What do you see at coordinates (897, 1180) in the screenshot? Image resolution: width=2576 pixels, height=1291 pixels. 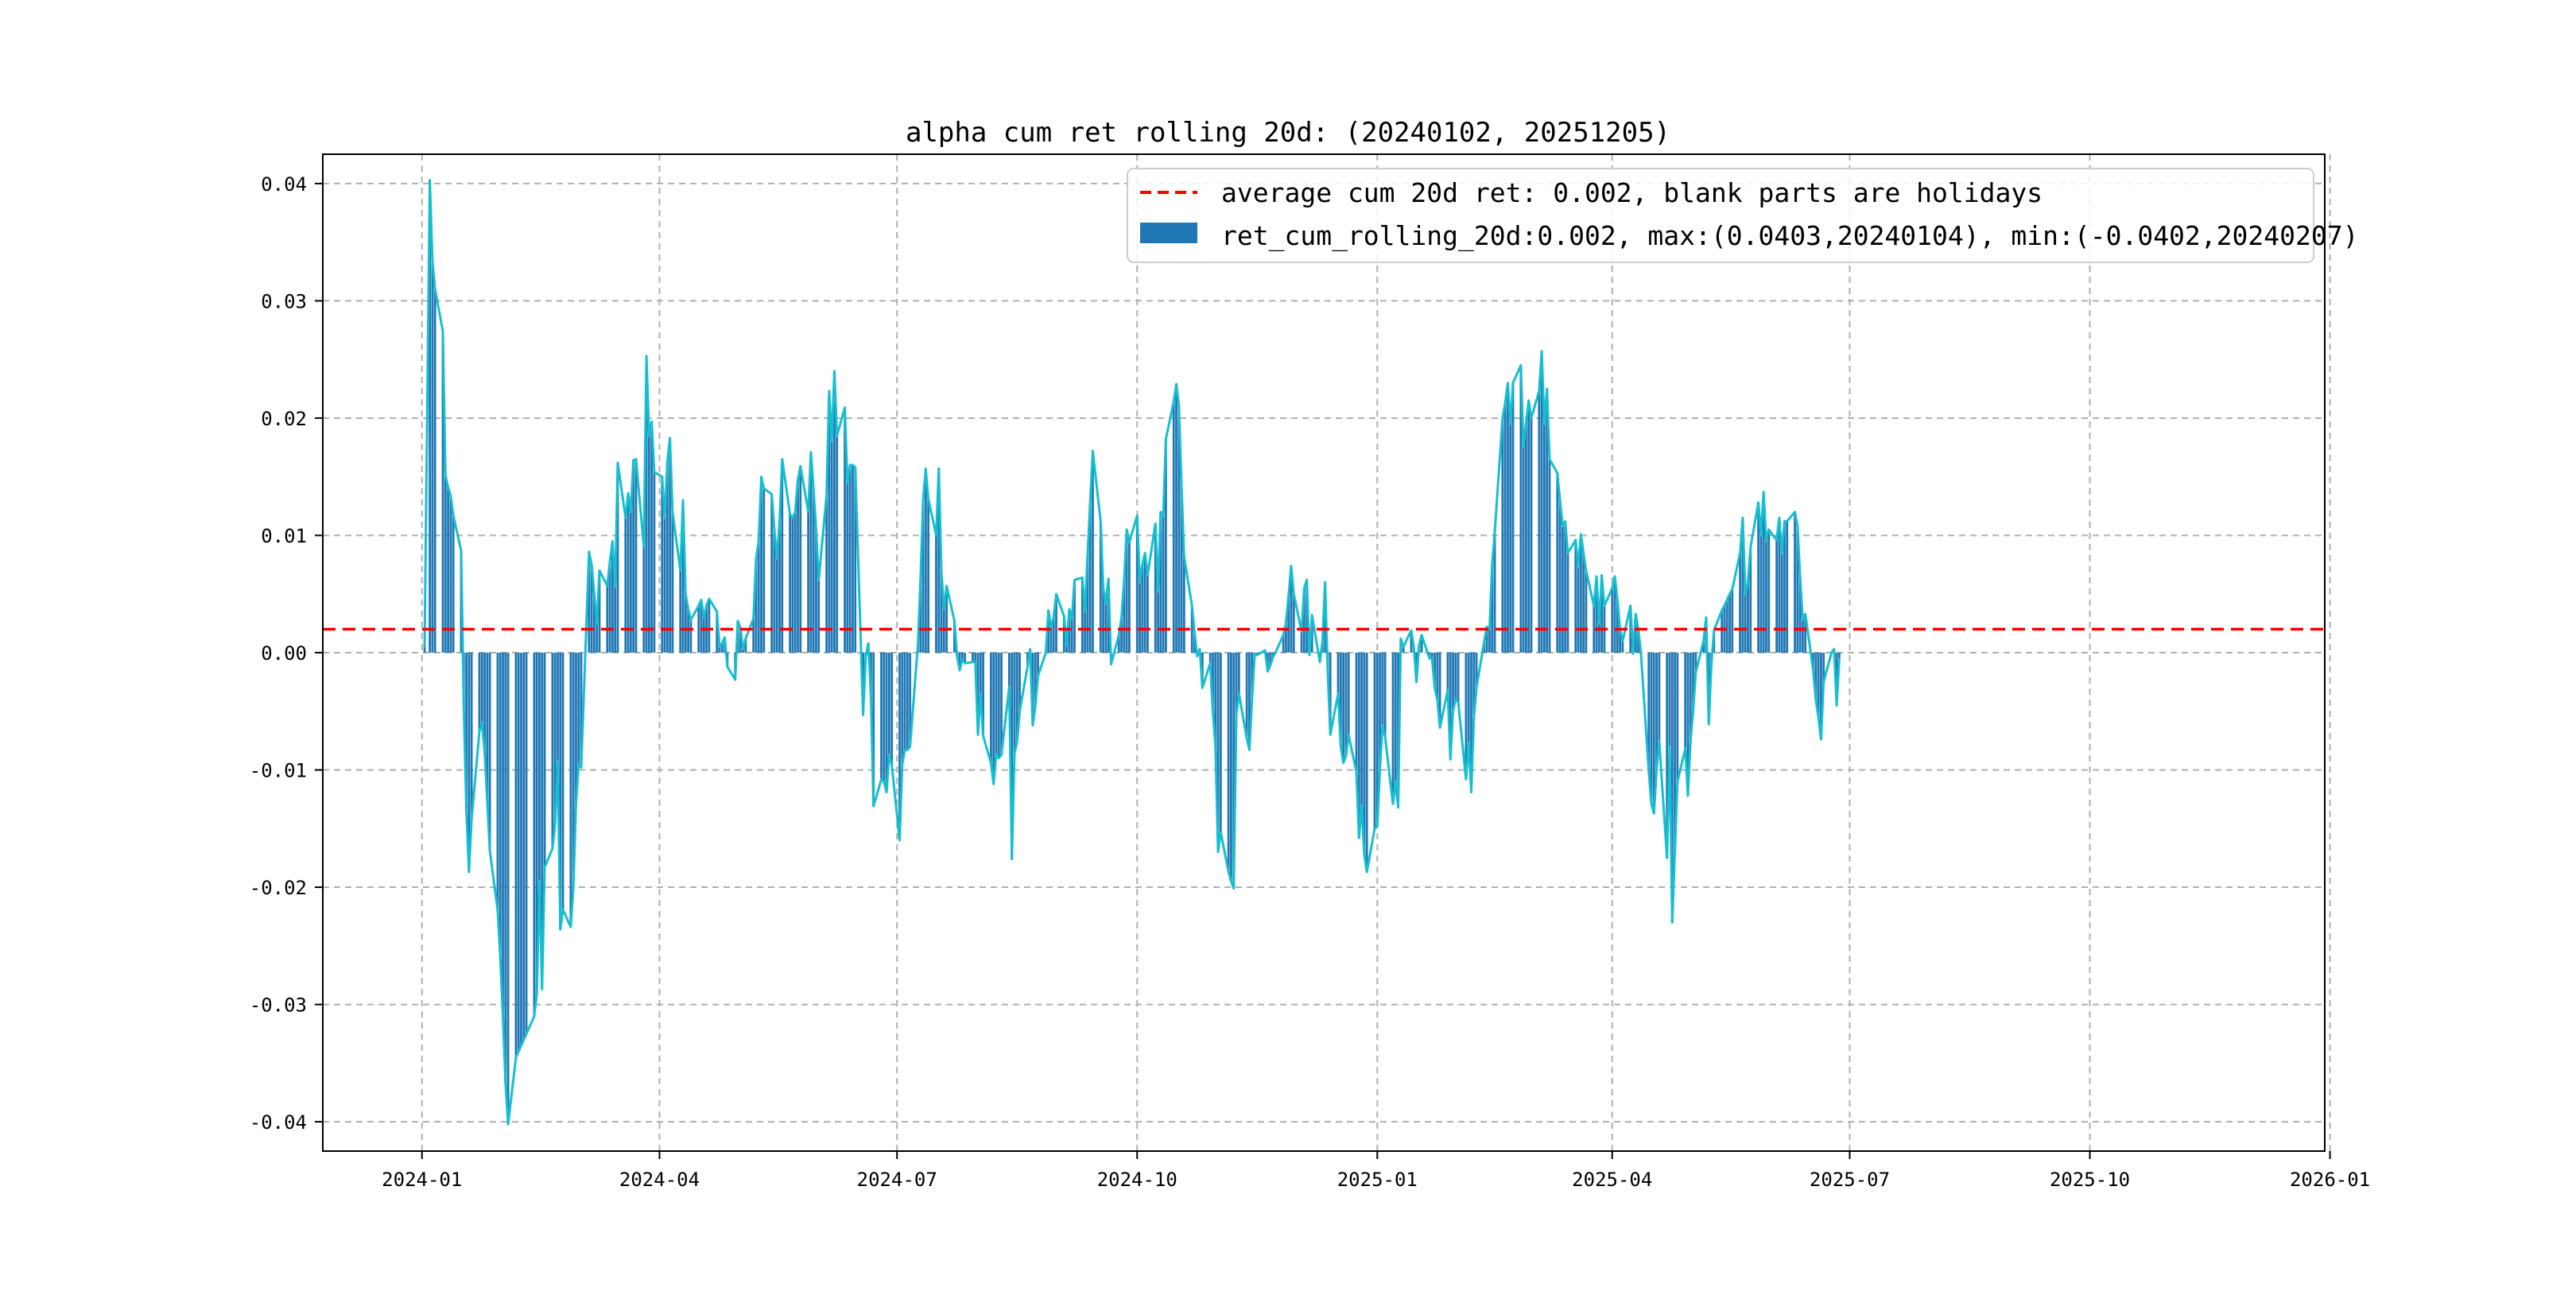 I see `x-tick-label: 2024-07` at bounding box center [897, 1180].